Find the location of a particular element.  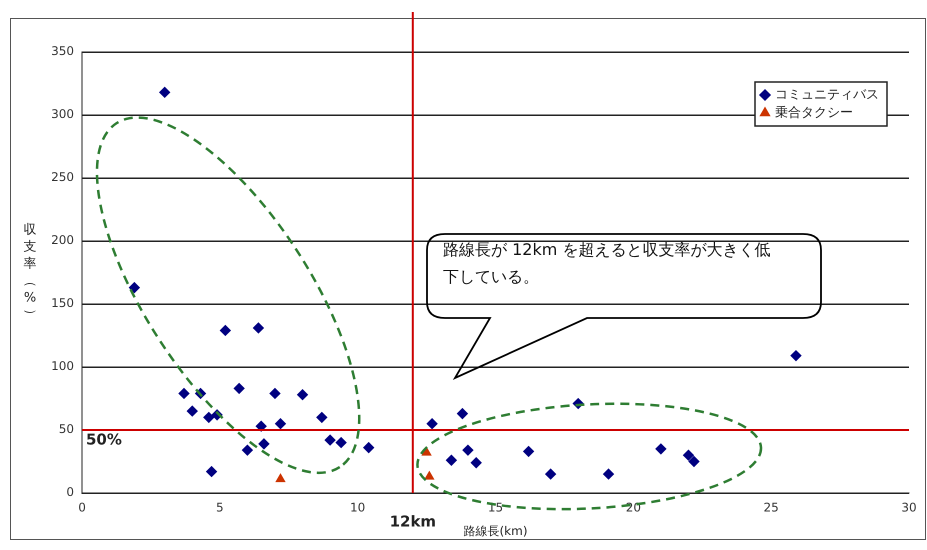

x-axis-title: 路線長(km) is located at coordinates (495, 531).